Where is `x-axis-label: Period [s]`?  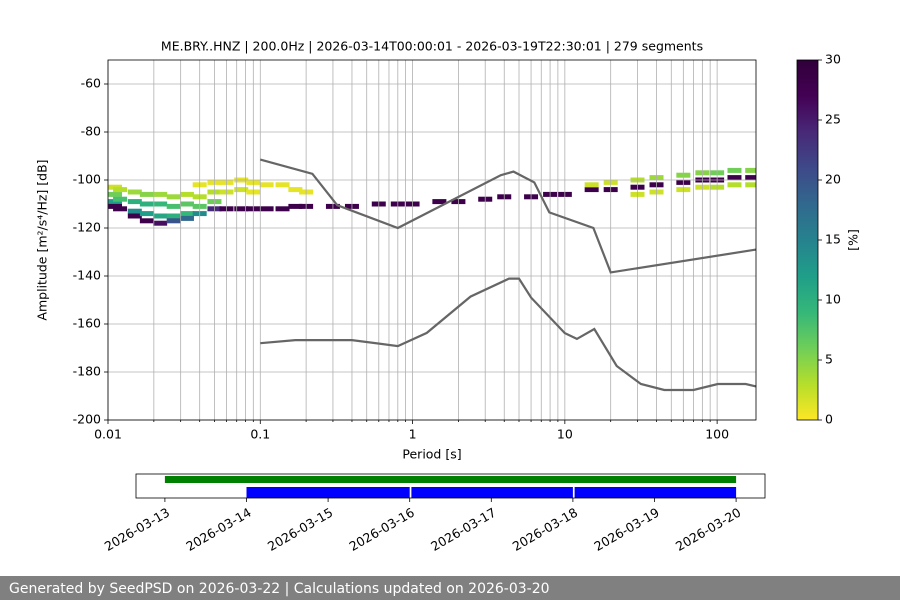
x-axis-label: Period [s] is located at coordinates (431, 454).